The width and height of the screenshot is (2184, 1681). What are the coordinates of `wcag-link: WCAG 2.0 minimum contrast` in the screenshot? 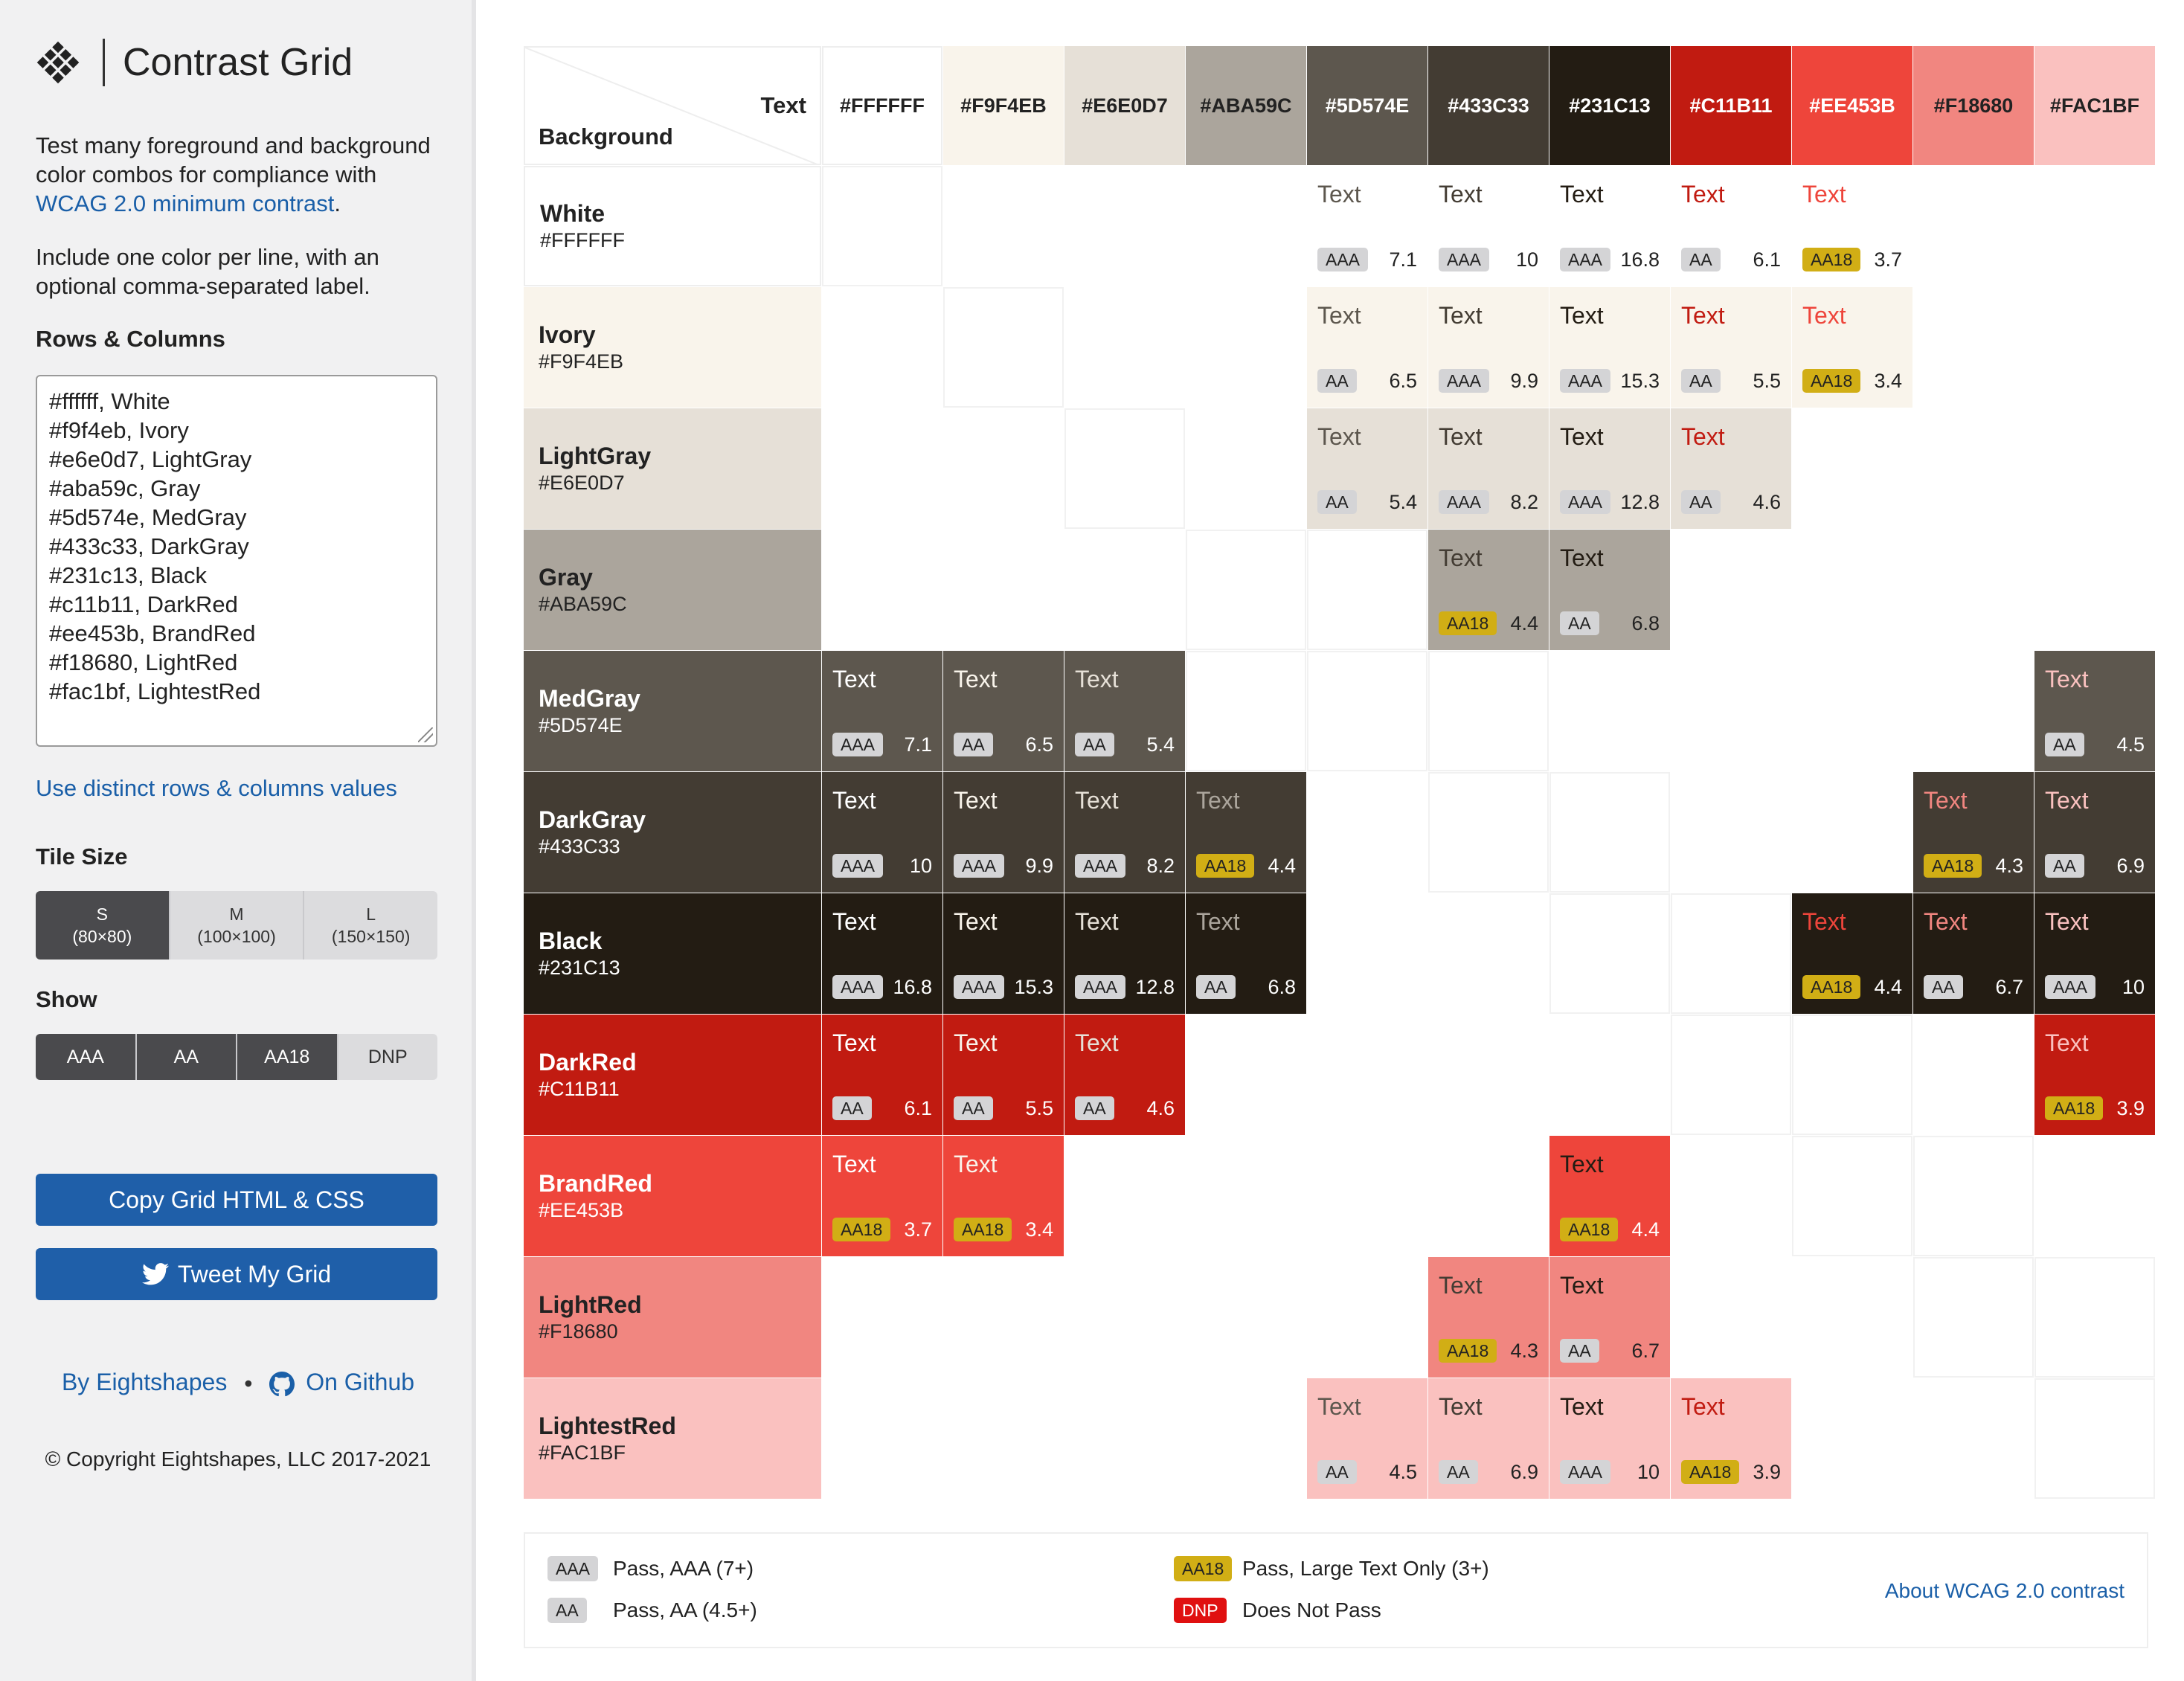 It's located at (185, 203).